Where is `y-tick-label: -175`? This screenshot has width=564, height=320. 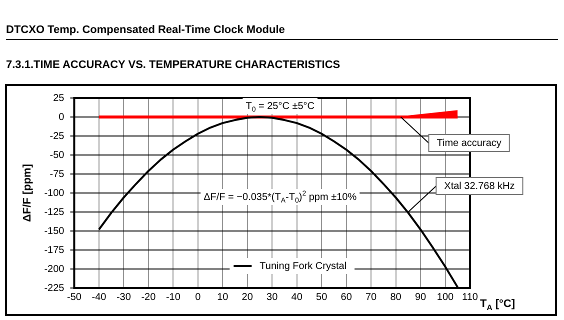
y-tick-label: -175 is located at coordinates (54, 250).